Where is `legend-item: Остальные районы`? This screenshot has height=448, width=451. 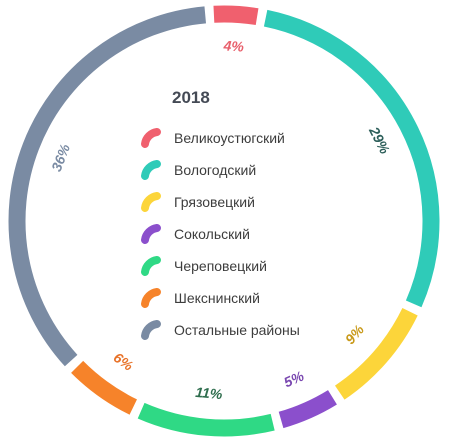 legend-item: Остальные районы is located at coordinates (220, 330).